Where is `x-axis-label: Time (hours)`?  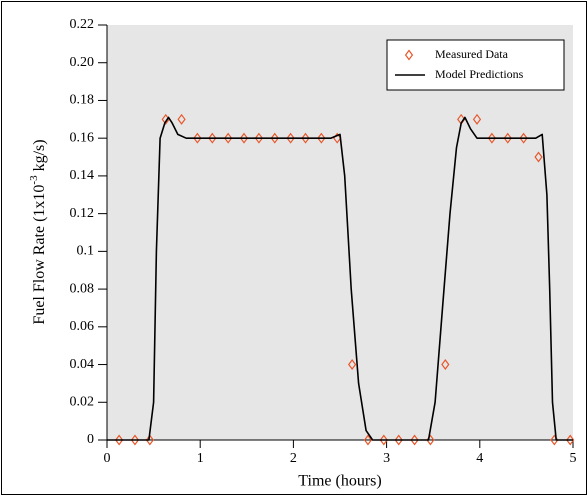 x-axis-label: Time (hours) is located at coordinates (339, 481).